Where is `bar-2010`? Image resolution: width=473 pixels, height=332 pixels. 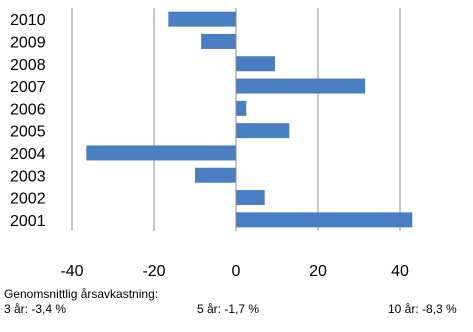 bar-2010 is located at coordinates (202, 19).